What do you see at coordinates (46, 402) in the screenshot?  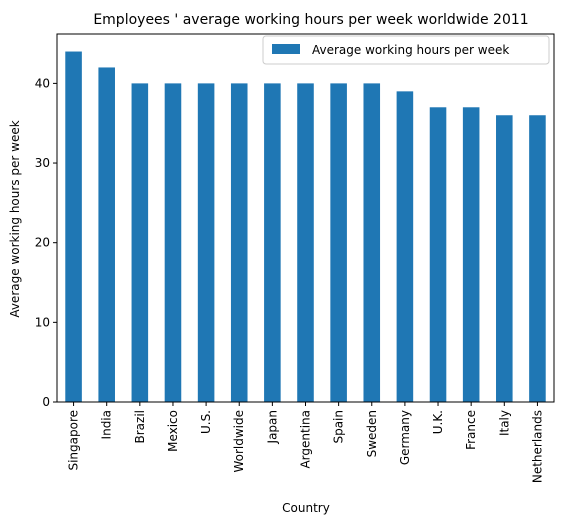 I see `y-tick-label: 0` at bounding box center [46, 402].